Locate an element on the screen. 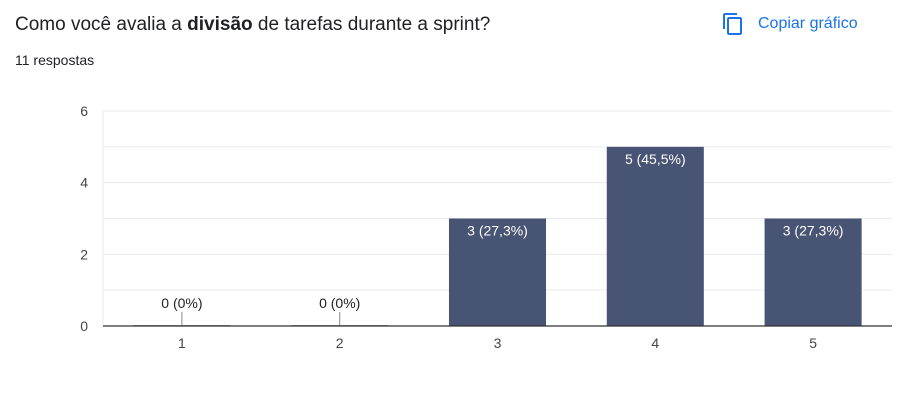 Image resolution: width=899 pixels, height=403 pixels. y-tick-label: 4 is located at coordinates (84, 183).